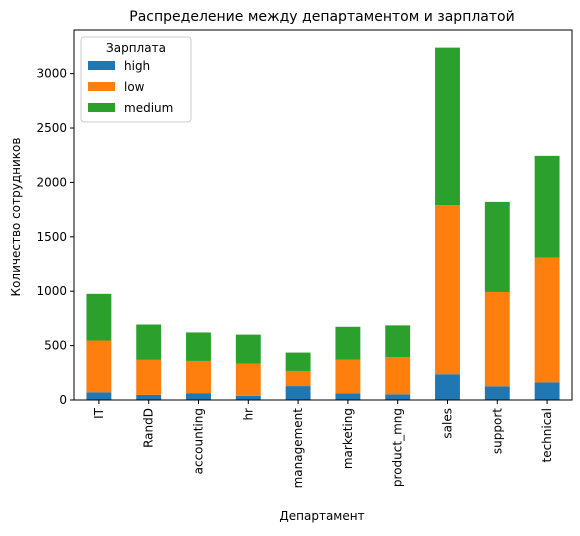  Describe the element at coordinates (398, 447) in the screenshot. I see `x-tick-label: product_mng` at that location.